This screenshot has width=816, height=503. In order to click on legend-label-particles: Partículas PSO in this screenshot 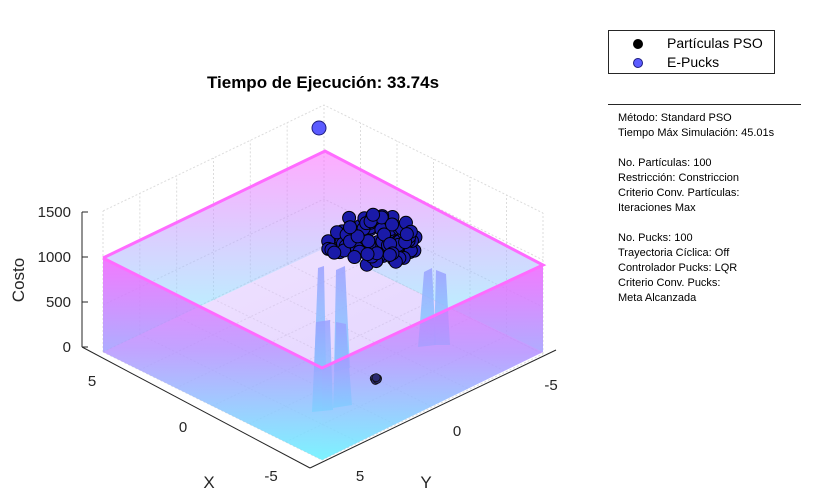, I will do `click(715, 43)`.